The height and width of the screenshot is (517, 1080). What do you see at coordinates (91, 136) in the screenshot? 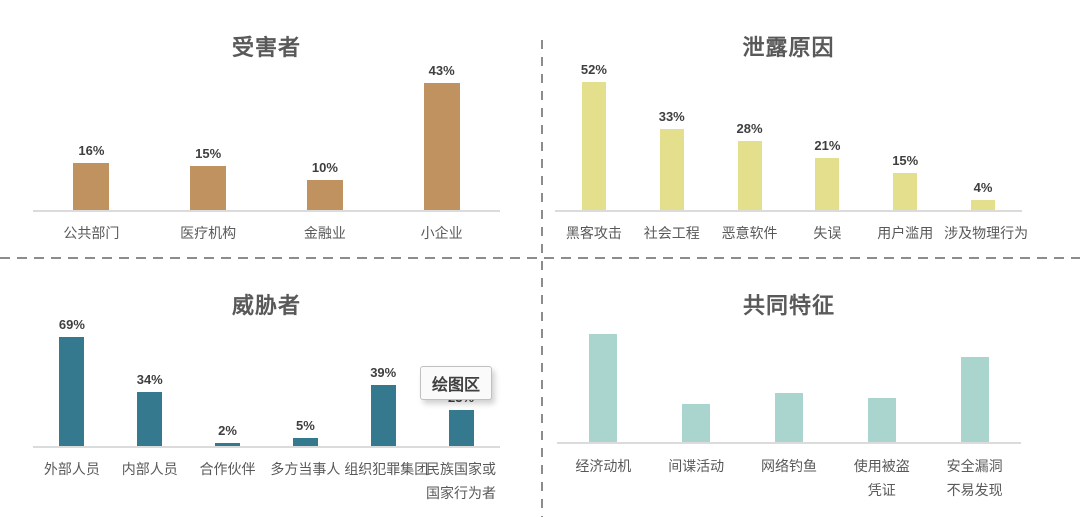
I see `bar-slot: 16%` at bounding box center [91, 136].